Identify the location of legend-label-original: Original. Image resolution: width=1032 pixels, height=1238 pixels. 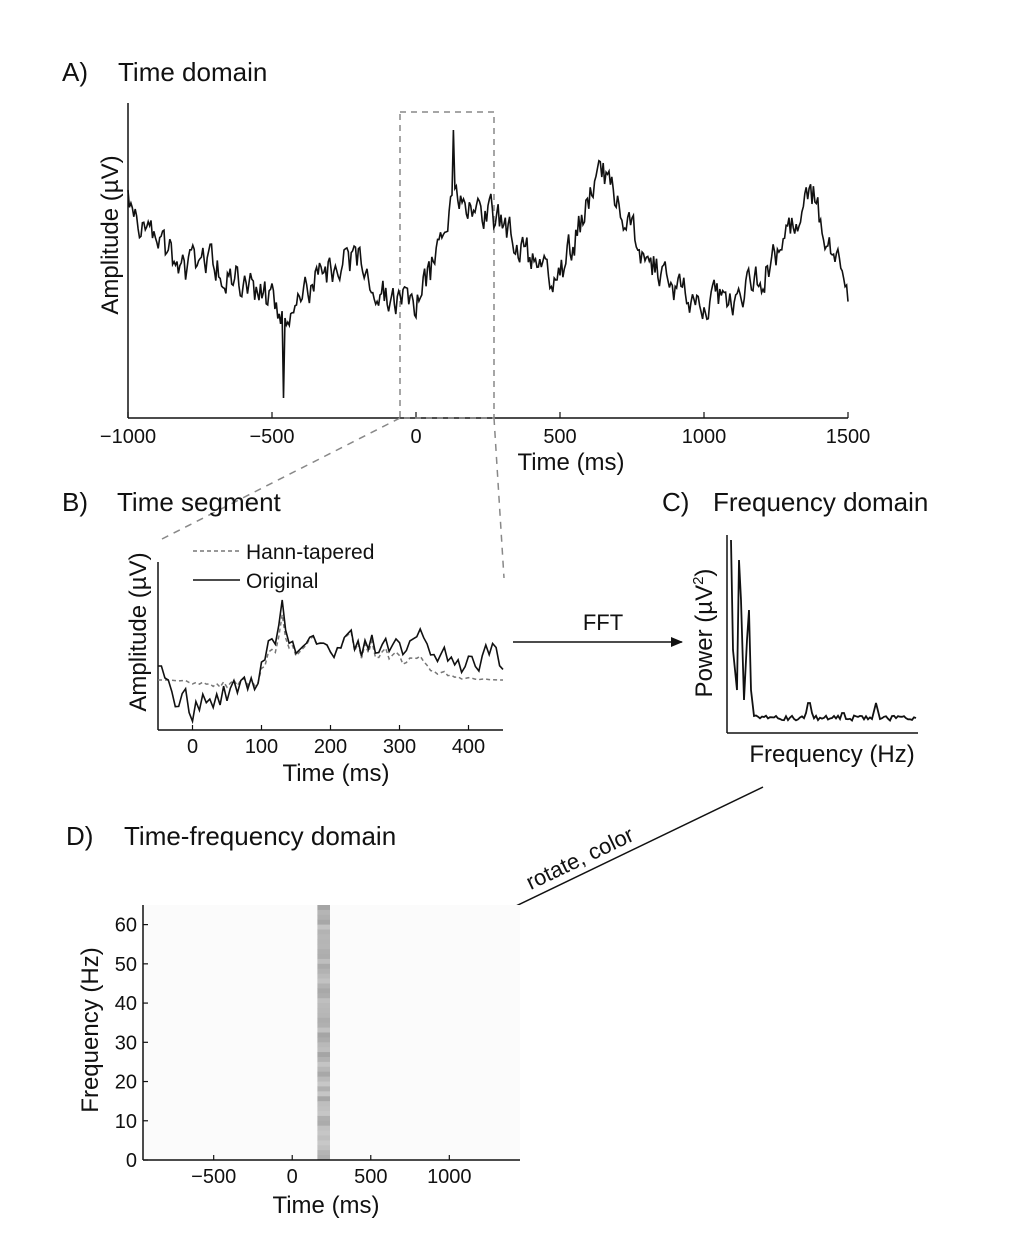
(282, 581).